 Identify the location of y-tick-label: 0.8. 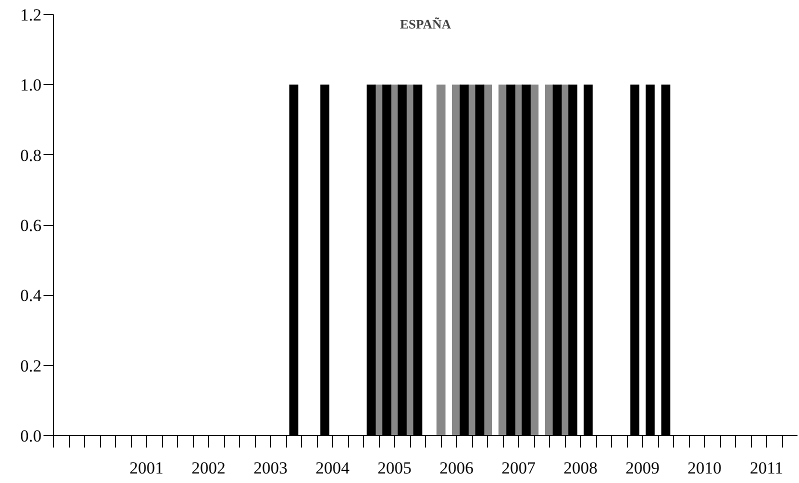
(31, 155).